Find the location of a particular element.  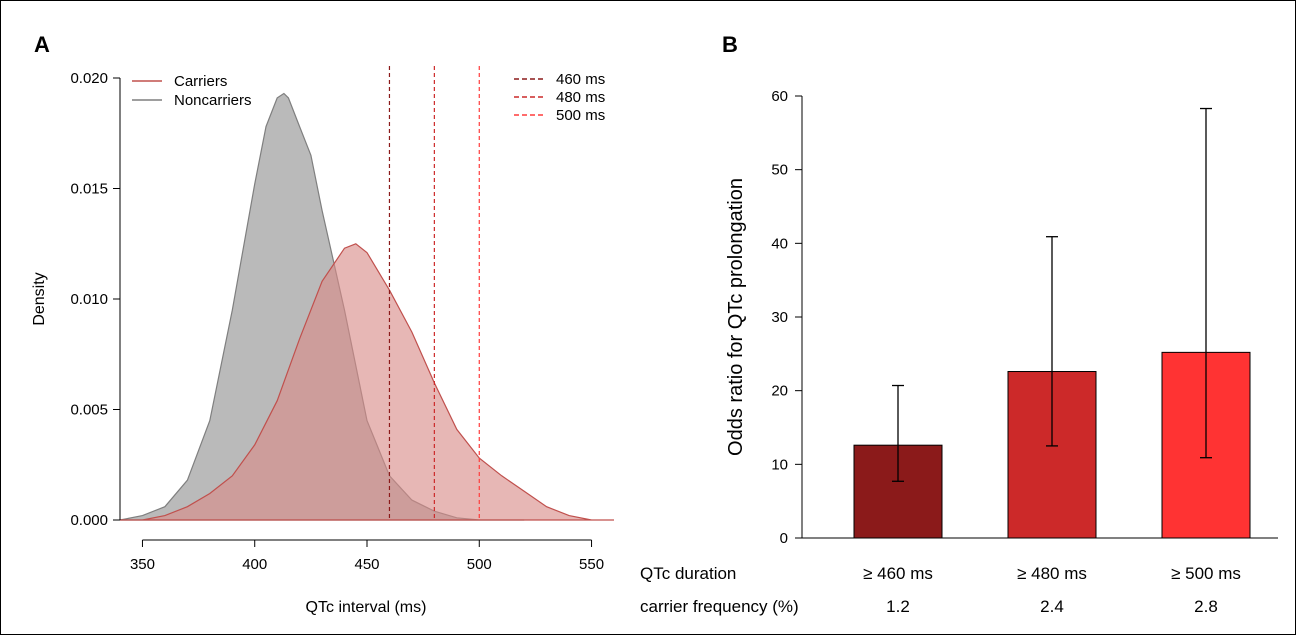

density-x-tick-label: 400 is located at coordinates (254, 564).